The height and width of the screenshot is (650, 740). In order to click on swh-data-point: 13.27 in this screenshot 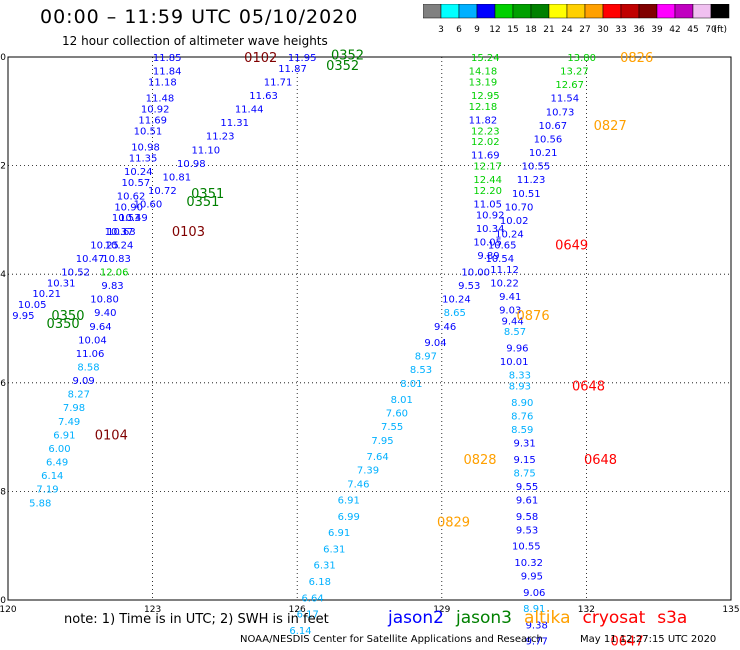, I will do `click(574, 72)`.